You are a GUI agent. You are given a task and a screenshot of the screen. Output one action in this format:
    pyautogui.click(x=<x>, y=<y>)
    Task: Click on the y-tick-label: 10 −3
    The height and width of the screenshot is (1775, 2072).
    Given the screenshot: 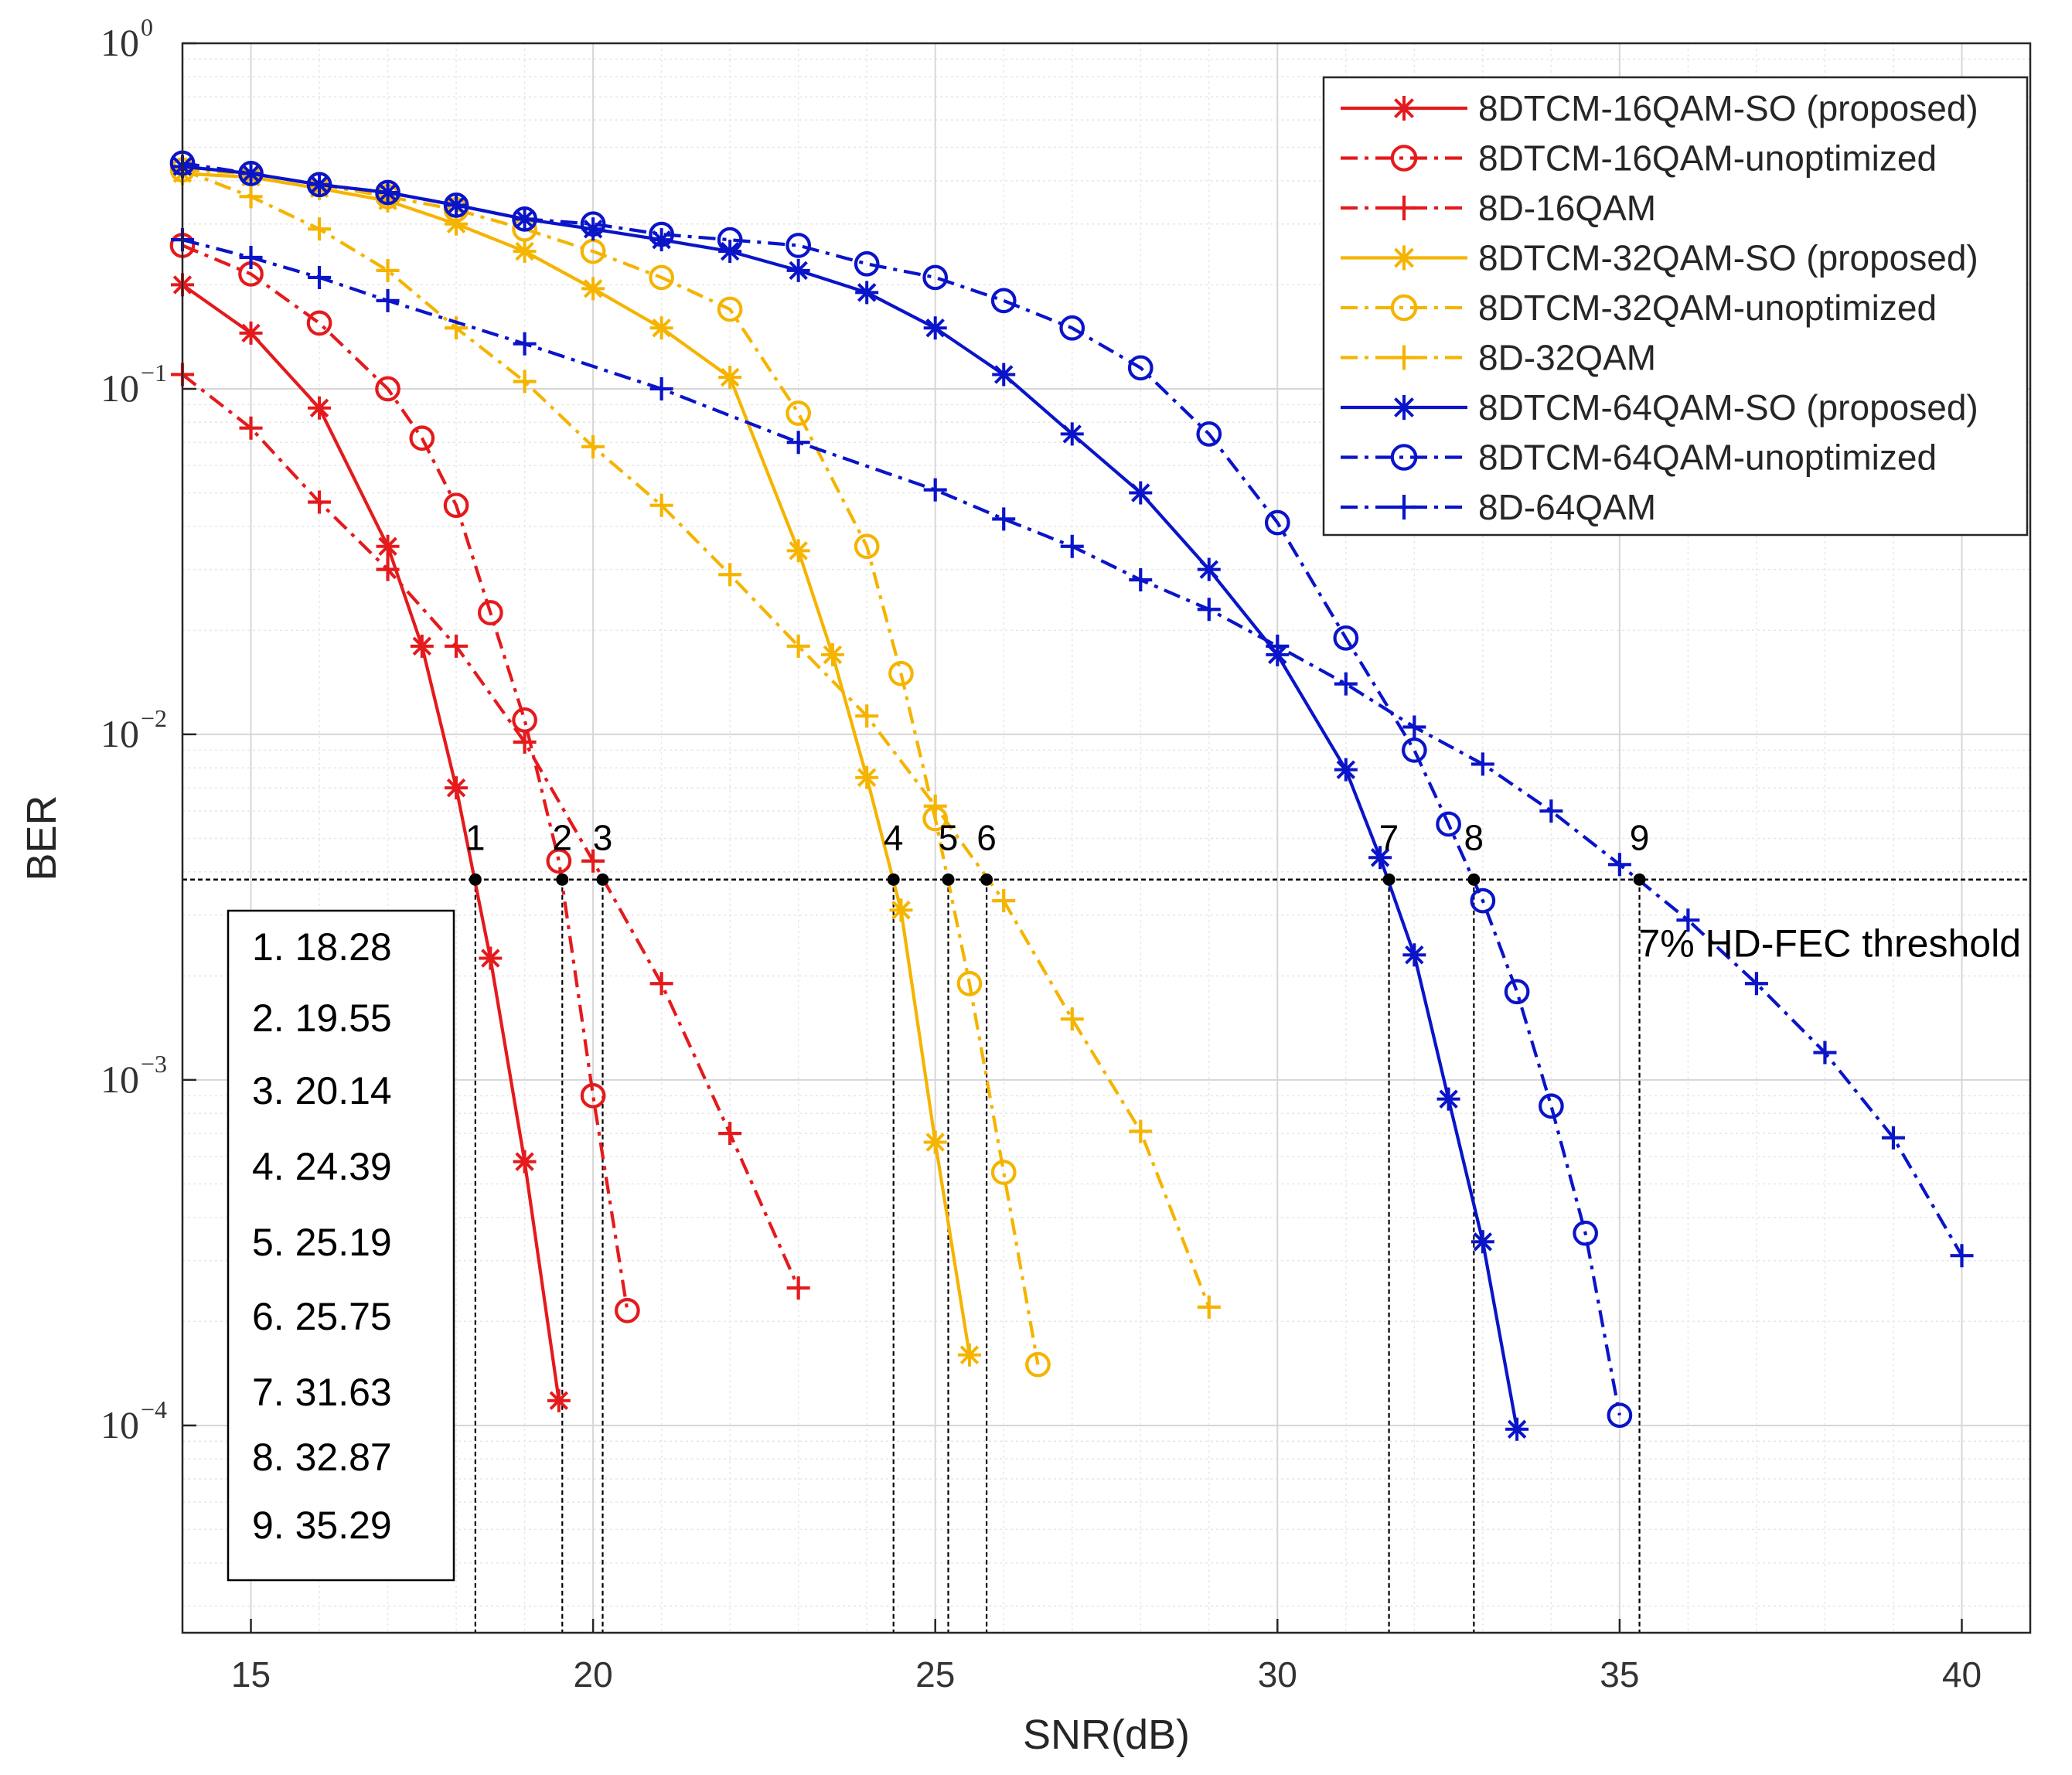 What is the action you would take?
    pyautogui.click(x=134, y=1075)
    